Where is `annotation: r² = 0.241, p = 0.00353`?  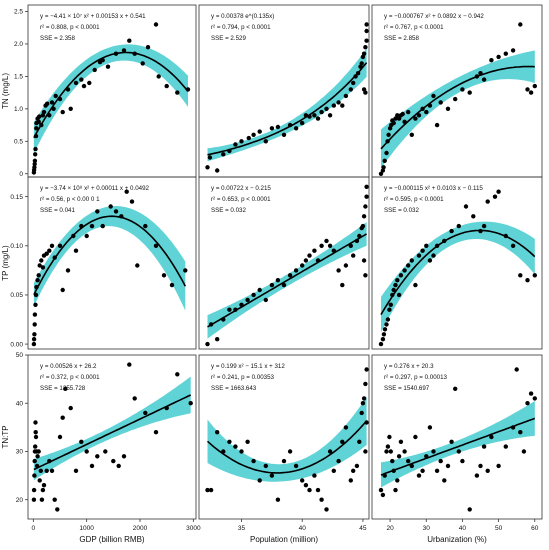
annotation: r² = 0.241, p = 0.00353 is located at coordinates (243, 377).